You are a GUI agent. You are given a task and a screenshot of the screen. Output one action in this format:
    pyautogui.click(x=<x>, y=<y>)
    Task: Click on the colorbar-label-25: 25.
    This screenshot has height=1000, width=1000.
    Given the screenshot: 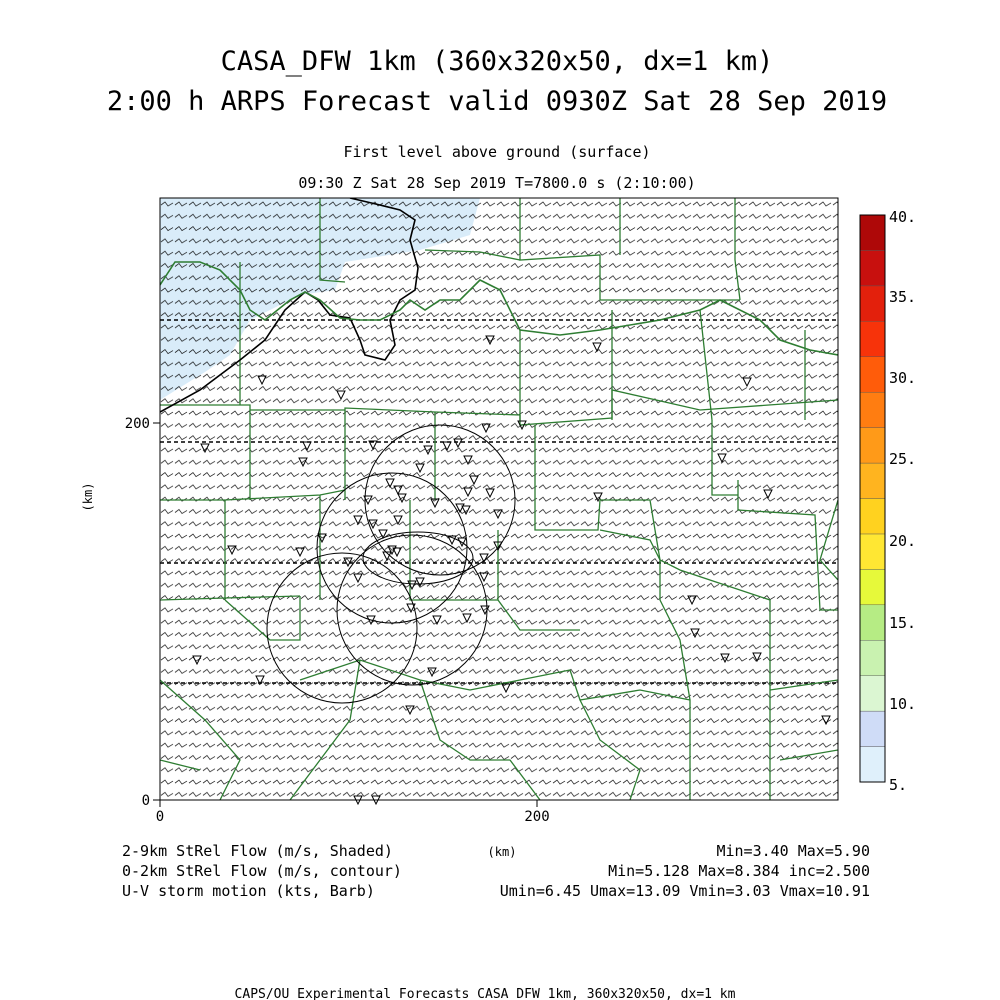 What is the action you would take?
    pyautogui.click(x=902, y=459)
    